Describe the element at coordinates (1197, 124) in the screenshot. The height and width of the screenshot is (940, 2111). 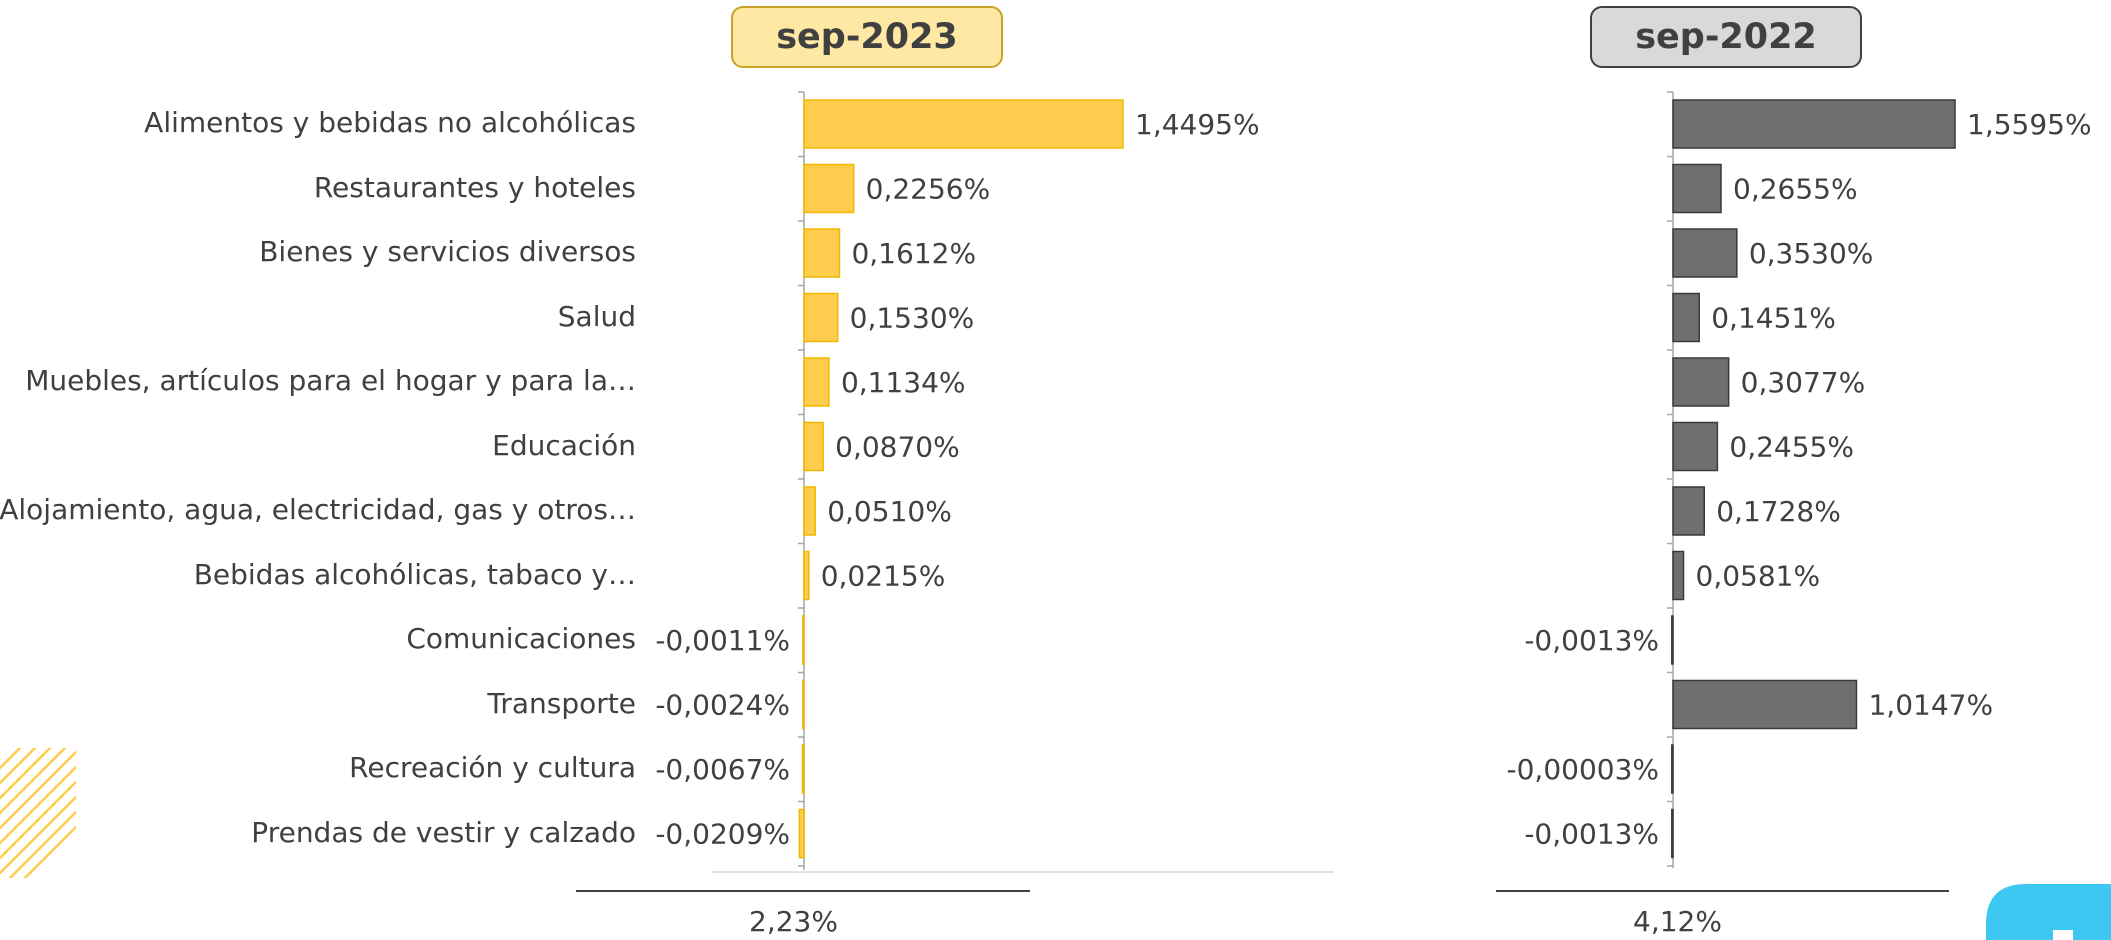
I see `data-label-2023: 1,4495%` at that location.